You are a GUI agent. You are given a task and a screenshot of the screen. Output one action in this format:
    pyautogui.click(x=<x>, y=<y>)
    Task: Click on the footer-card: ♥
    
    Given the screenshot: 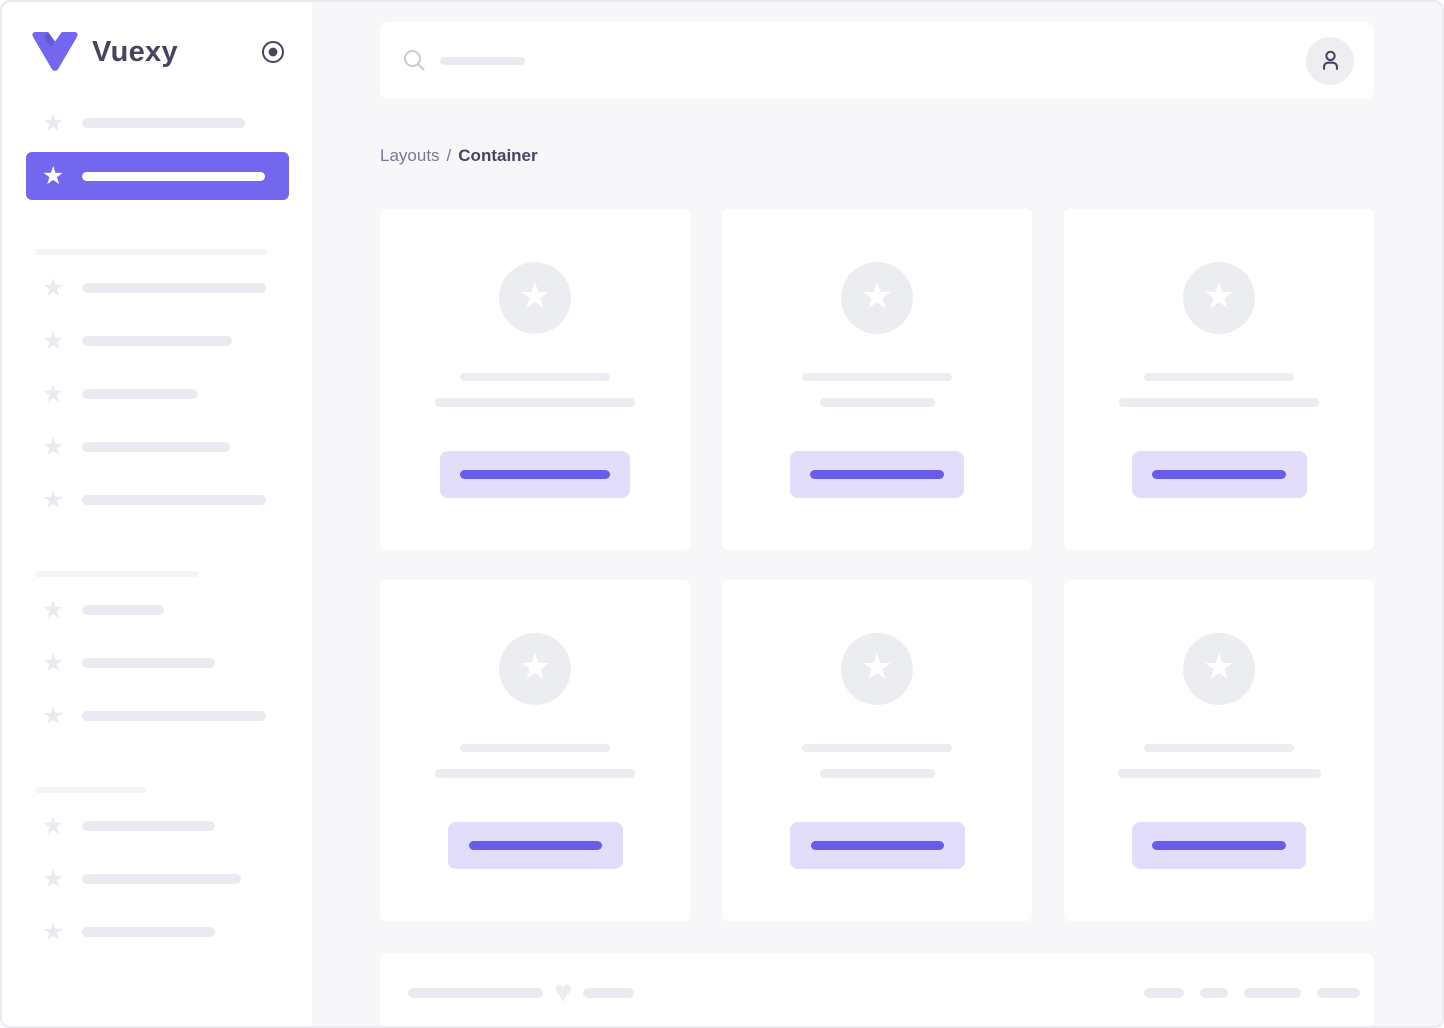 What is the action you would take?
    pyautogui.click(x=877, y=989)
    